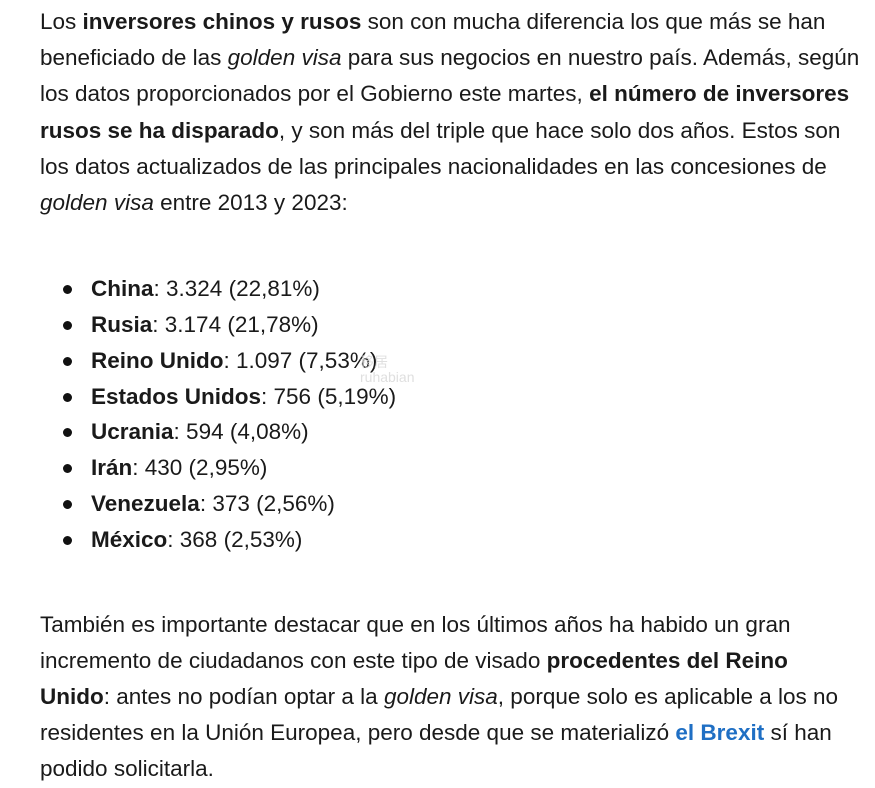 Image resolution: width=875 pixels, height=788 pixels. What do you see at coordinates (387, 377) in the screenshot?
I see `watermark-line: ruhabian` at bounding box center [387, 377].